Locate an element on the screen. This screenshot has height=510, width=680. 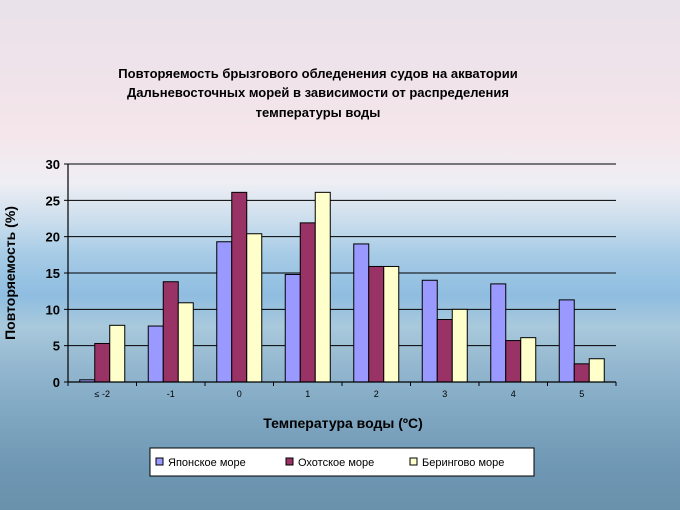
x-tick-label: 5 is located at coordinates (581, 394).